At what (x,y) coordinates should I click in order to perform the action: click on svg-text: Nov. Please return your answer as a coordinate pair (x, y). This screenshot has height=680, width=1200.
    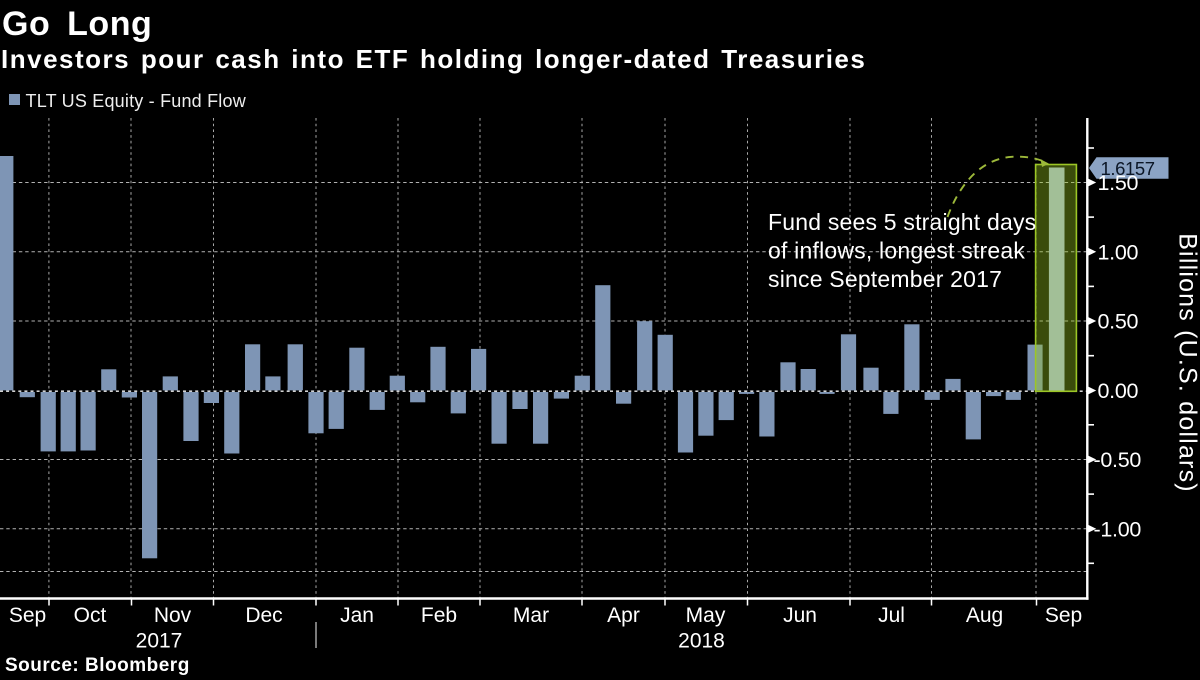
    Looking at the image, I should click on (173, 615).